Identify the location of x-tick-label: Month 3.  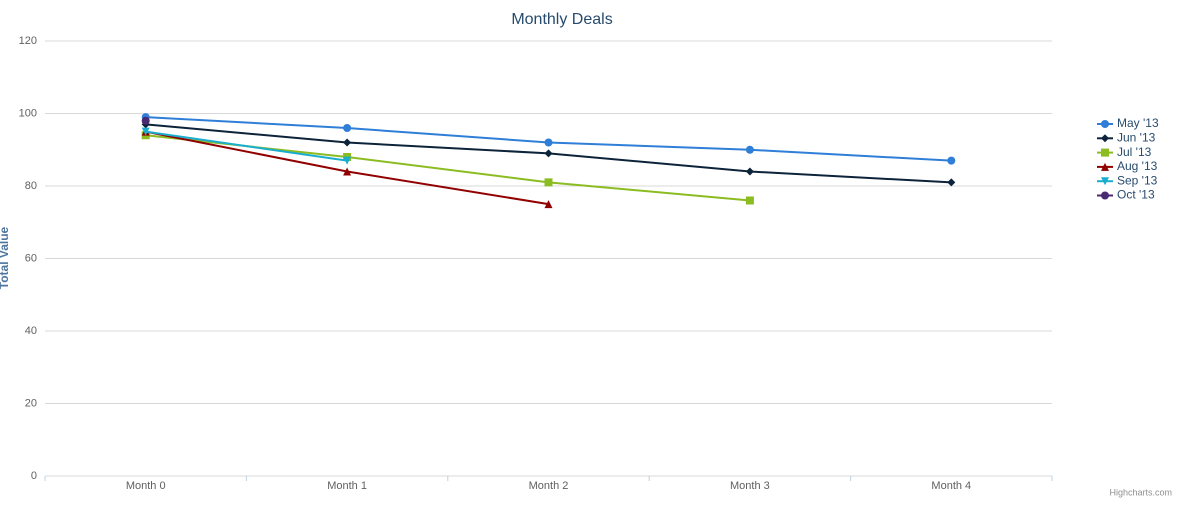
(750, 486).